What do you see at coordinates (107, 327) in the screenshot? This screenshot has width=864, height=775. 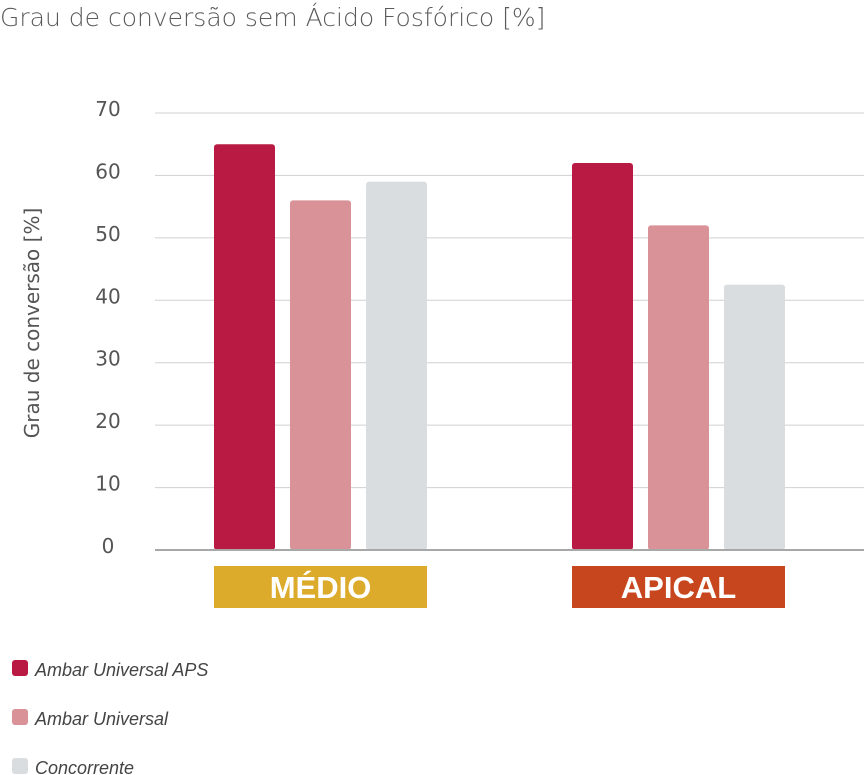 I see `y-axis-ticks: 0 10 20 30 40 50 60 70` at bounding box center [107, 327].